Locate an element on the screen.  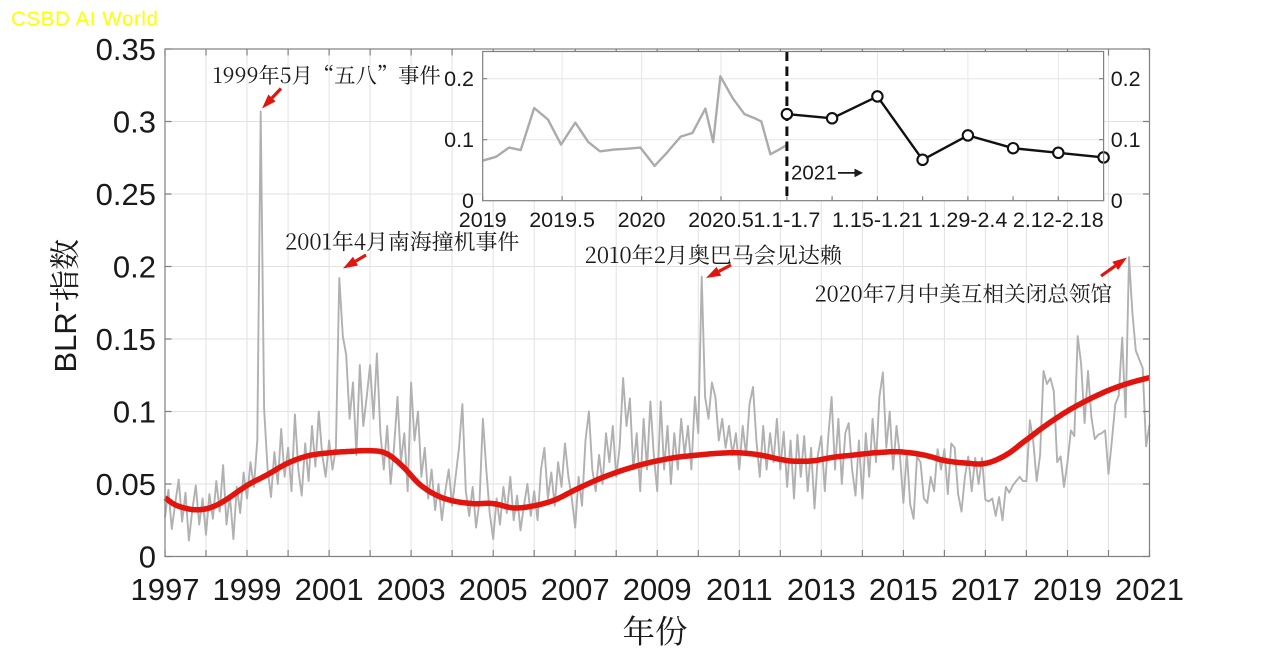
svg-text: 2015 is located at coordinates (903, 589).